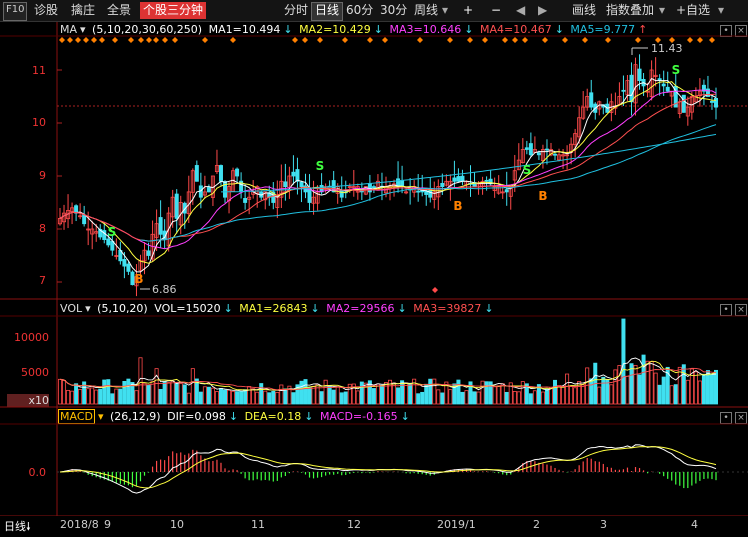  I want to click on panorama-button: 全景, so click(119, 10).